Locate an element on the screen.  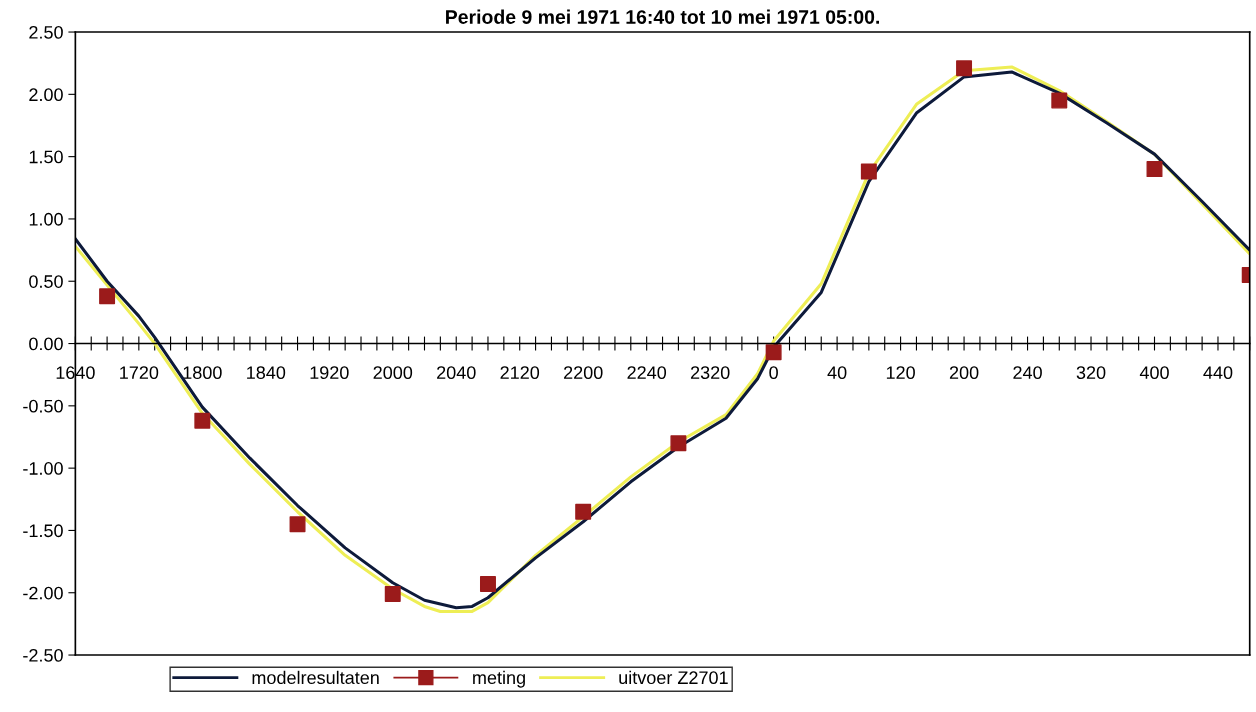
y-tick-label: -1.00 is located at coordinates (43, 468).